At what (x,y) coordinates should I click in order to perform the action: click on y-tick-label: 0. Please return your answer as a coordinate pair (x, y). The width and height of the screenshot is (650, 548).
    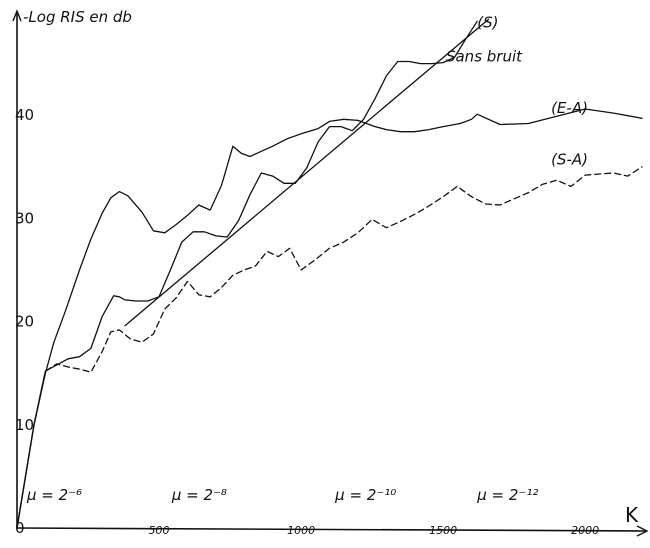
    Looking at the image, I should click on (20, 528).